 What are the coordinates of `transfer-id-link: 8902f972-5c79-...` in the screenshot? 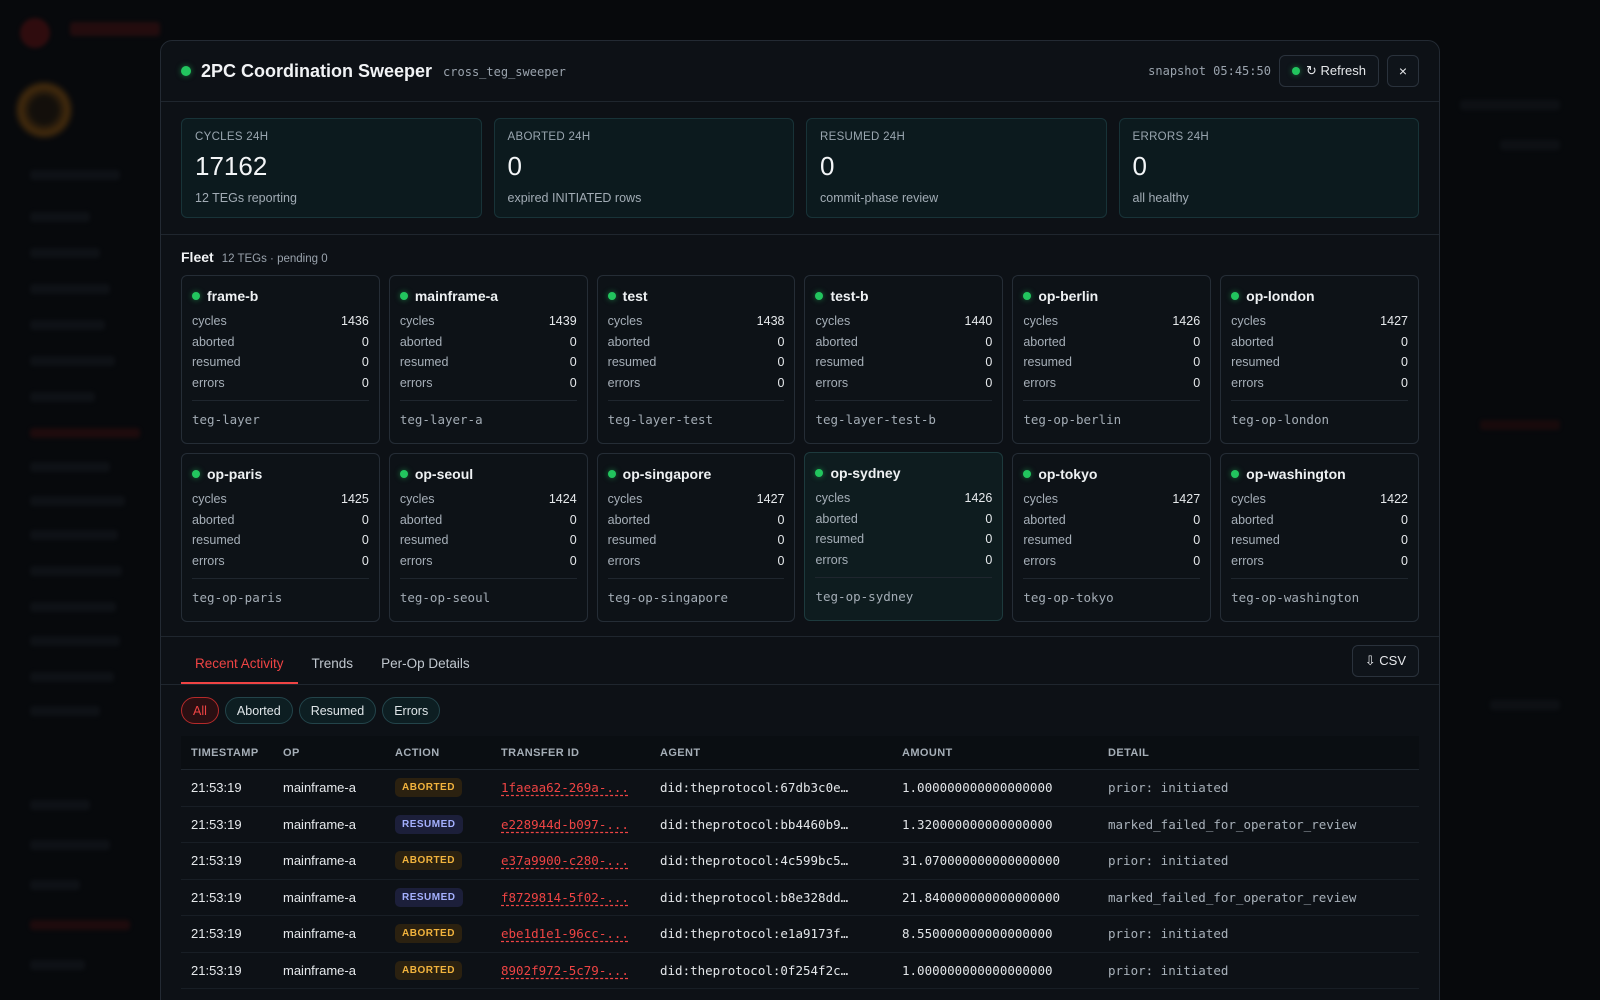 It's located at (565, 970).